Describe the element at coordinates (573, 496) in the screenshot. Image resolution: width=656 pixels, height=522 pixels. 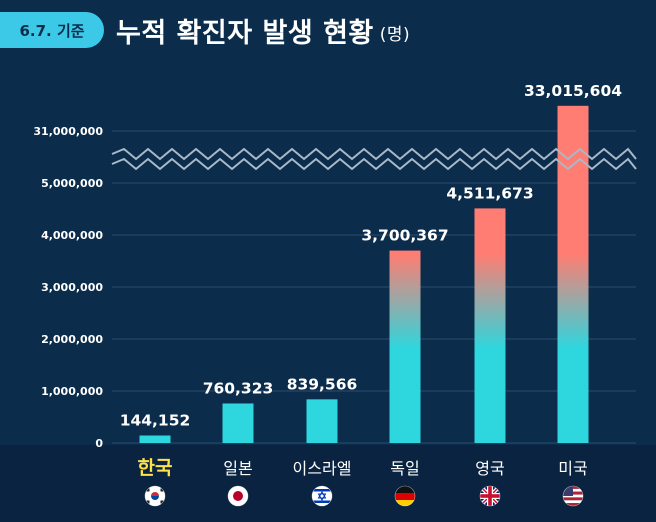
I see `usa-flag-icon` at that location.